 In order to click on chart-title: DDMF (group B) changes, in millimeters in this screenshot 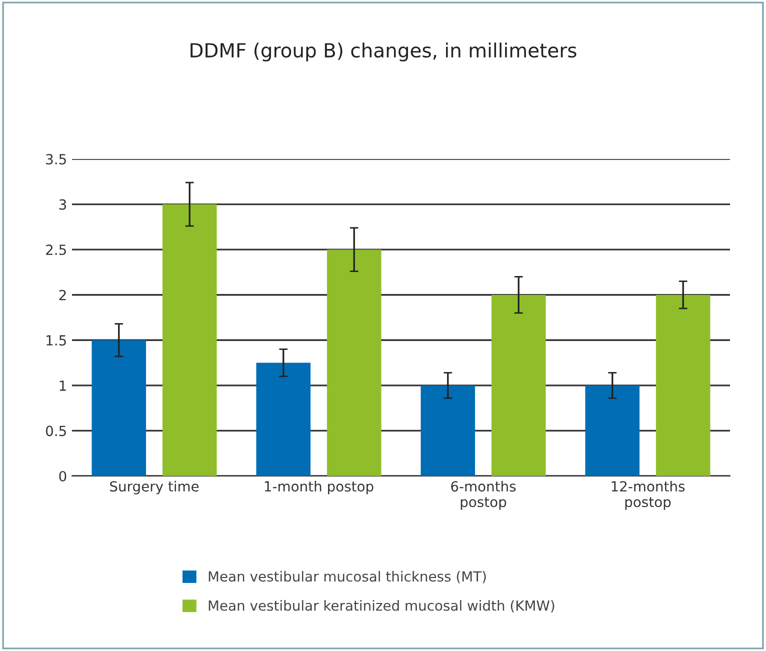, I will do `click(383, 52)`.